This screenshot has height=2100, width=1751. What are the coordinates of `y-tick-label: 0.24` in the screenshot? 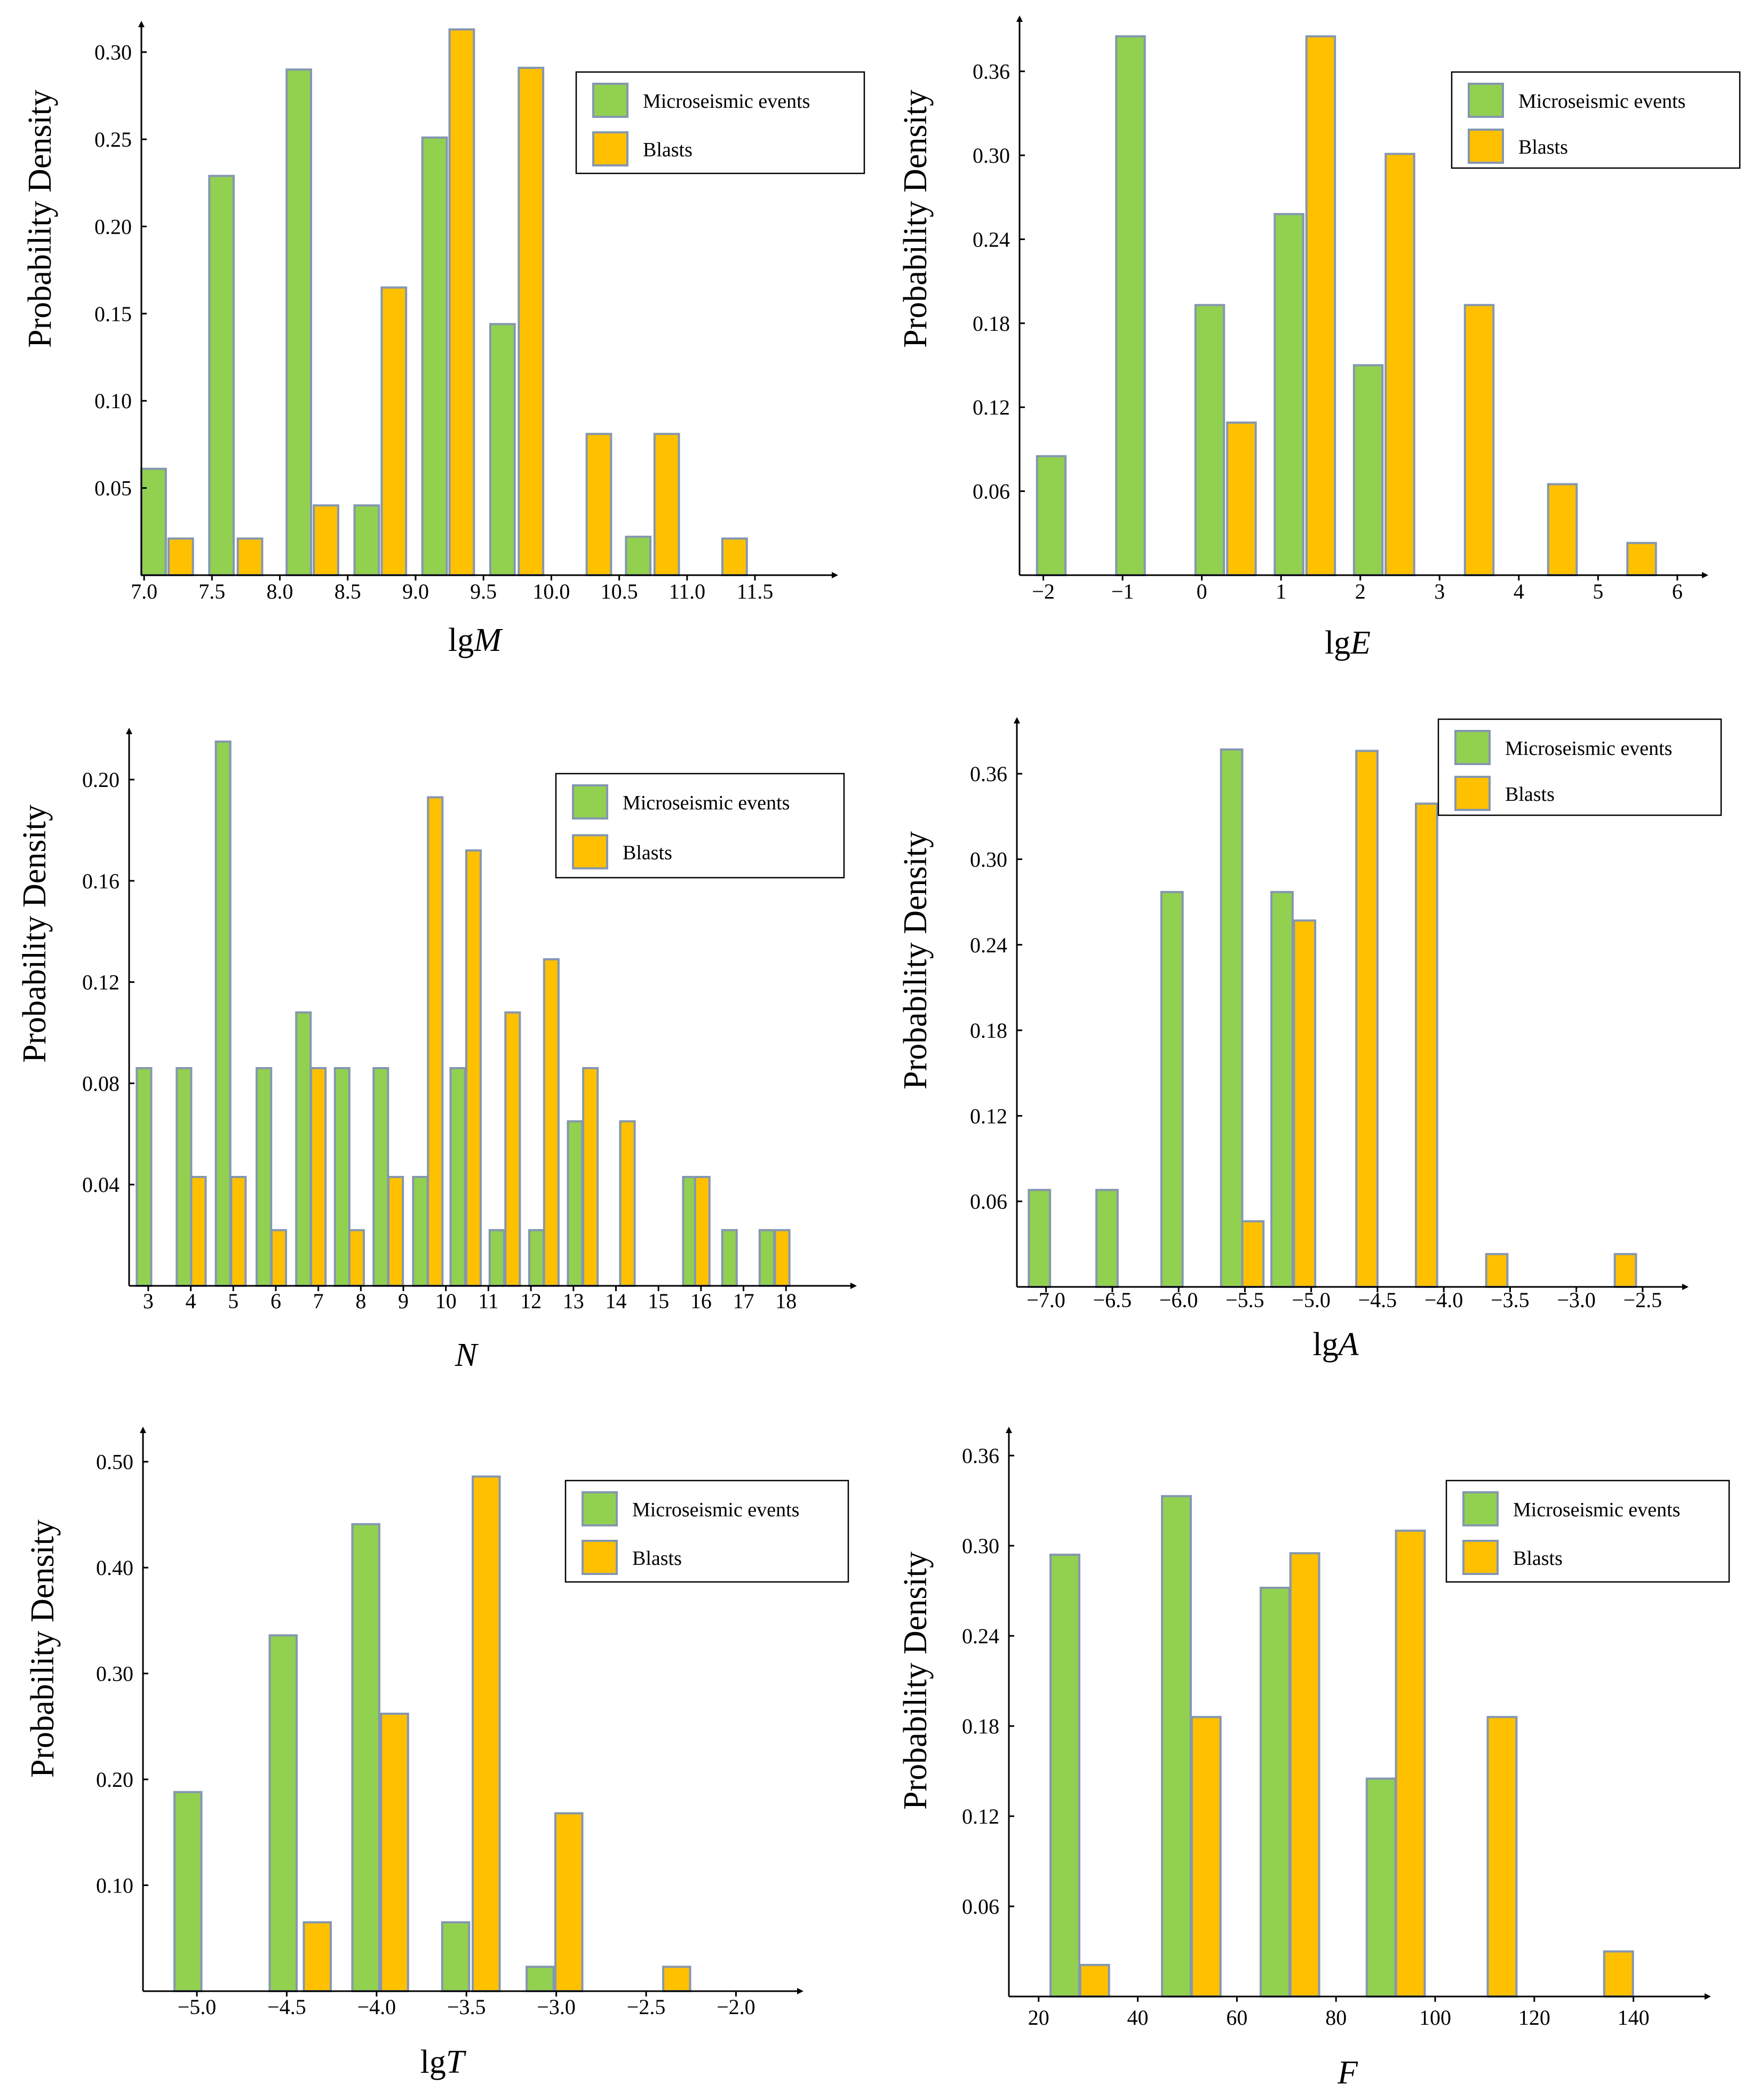 It's located at (989, 945).